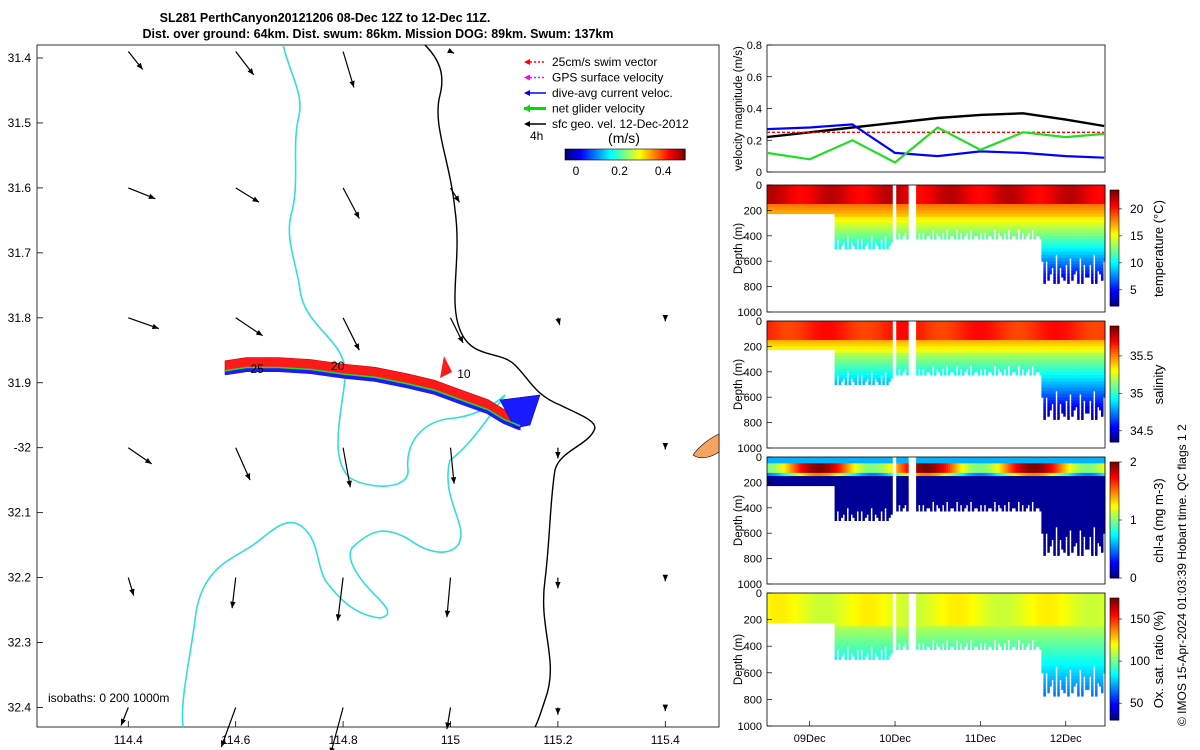 The height and width of the screenshot is (750, 1200). What do you see at coordinates (598, 93) in the screenshot?
I see `legend-item: dive-avg current veloc.` at bounding box center [598, 93].